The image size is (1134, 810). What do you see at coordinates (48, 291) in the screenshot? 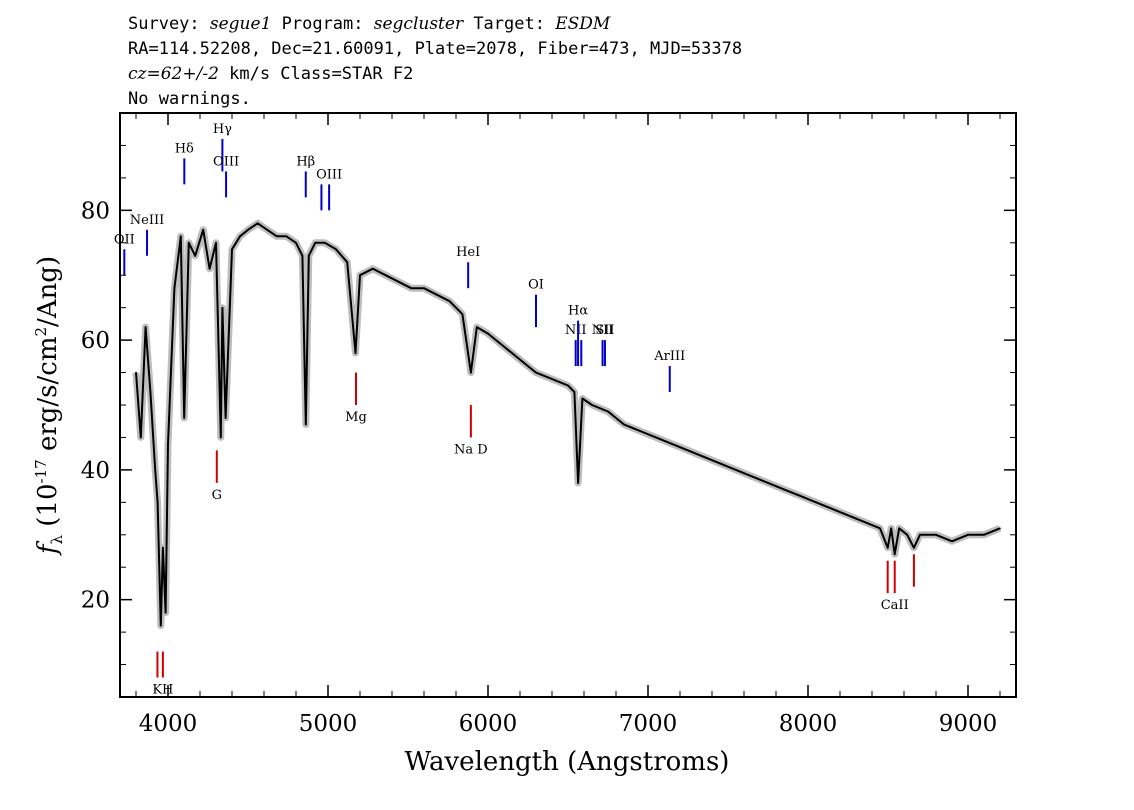
I see `y-axis-title-close: /Ang)` at bounding box center [48, 291].